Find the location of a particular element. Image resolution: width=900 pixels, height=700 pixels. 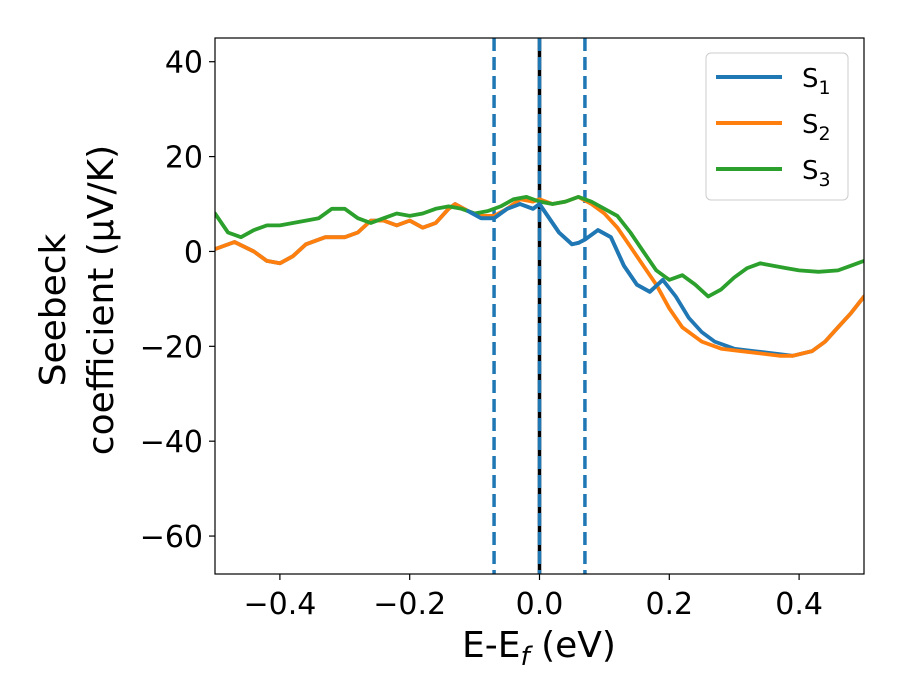

x-axis-title: E-Ef (eV) is located at coordinates (539, 648).